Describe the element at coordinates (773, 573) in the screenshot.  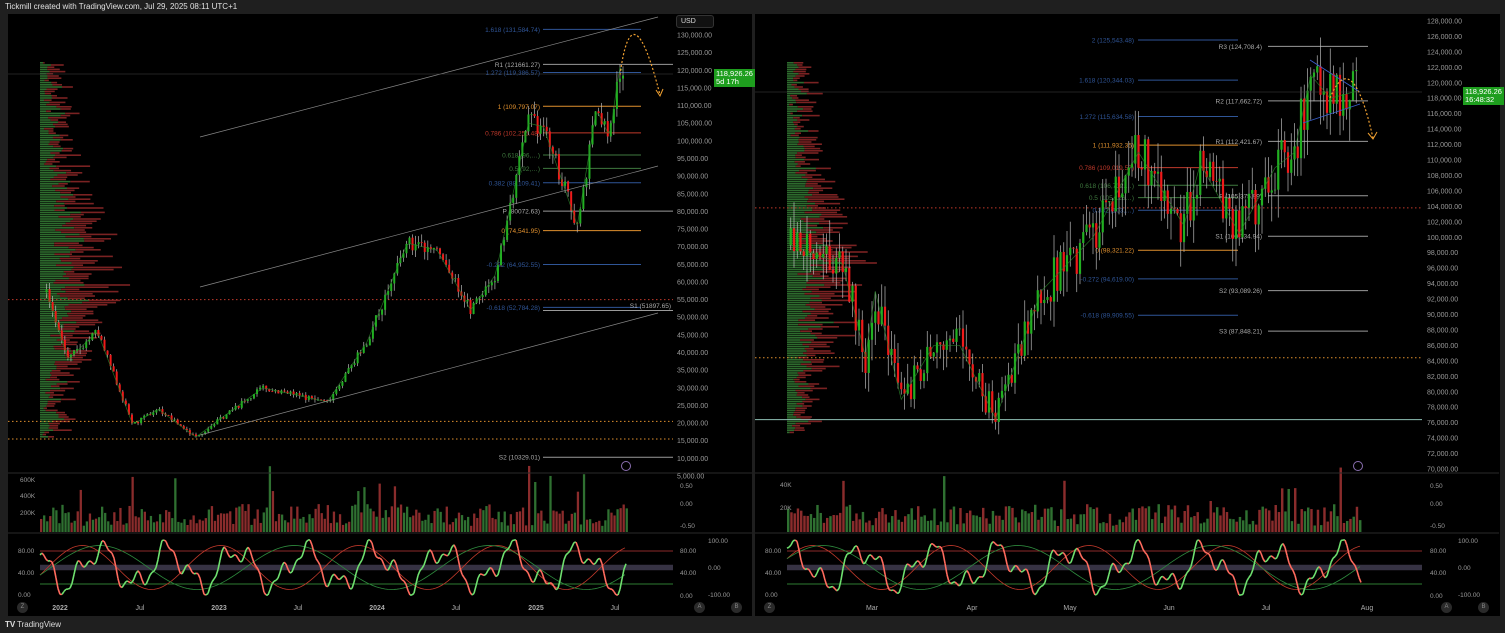
I see `oscillator-axis-label: 40.00` at that location.